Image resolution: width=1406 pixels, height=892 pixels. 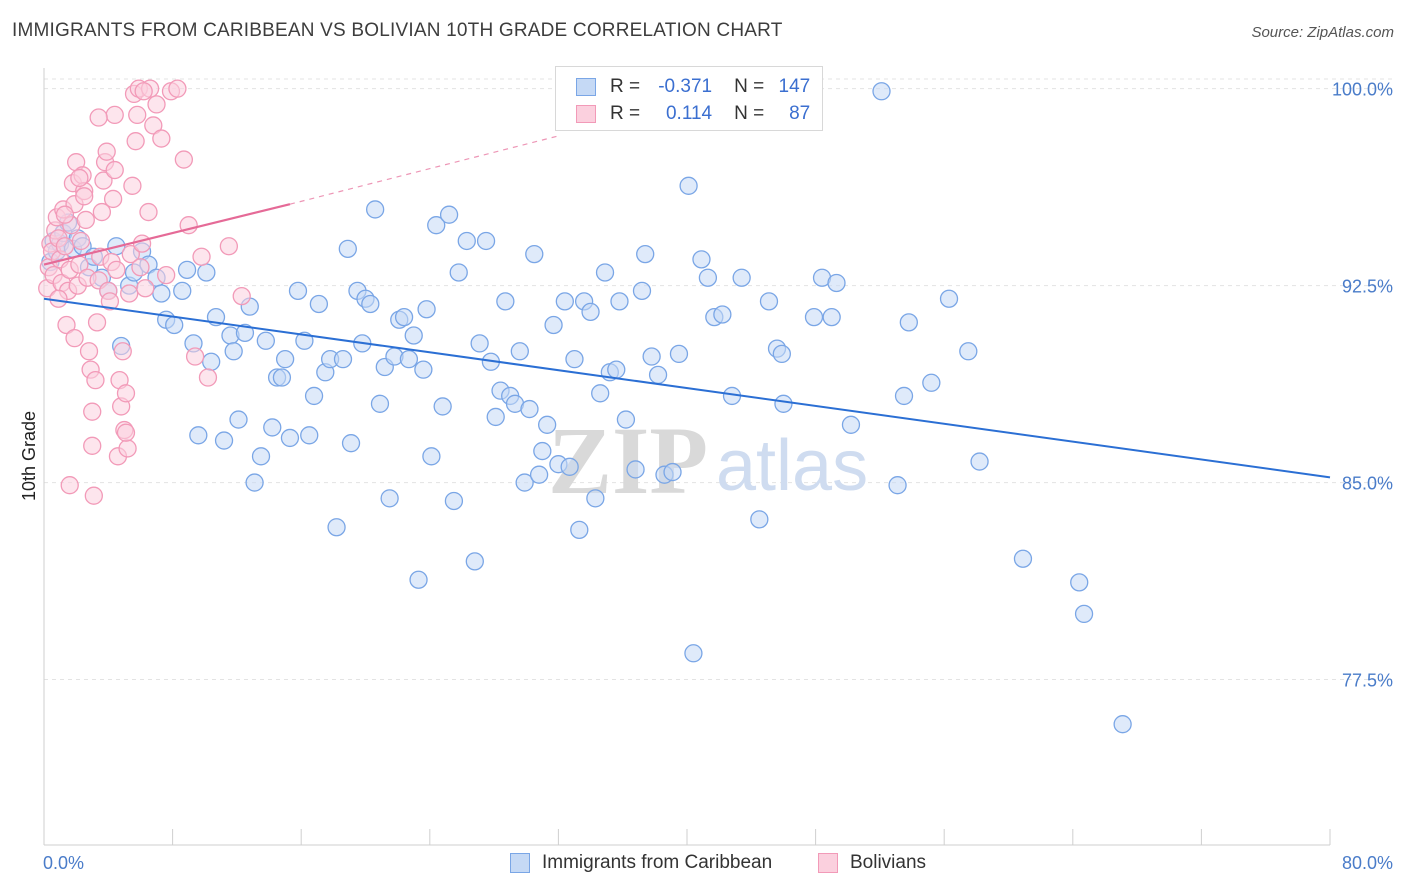 What do you see at coordinates (586, 114) in the screenshot?
I see `bolivian-swatch` at bounding box center [586, 114].